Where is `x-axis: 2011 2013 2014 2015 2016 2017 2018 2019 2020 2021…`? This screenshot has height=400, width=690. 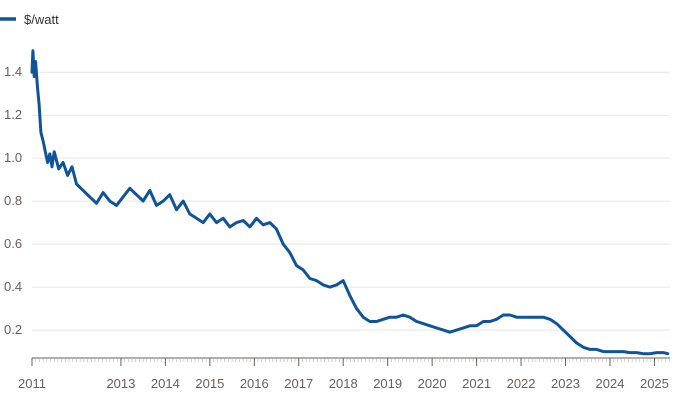 x-axis: 2011 2013 2014 2015 2016 2017 2018 2019 2020 2021… is located at coordinates (344, 374).